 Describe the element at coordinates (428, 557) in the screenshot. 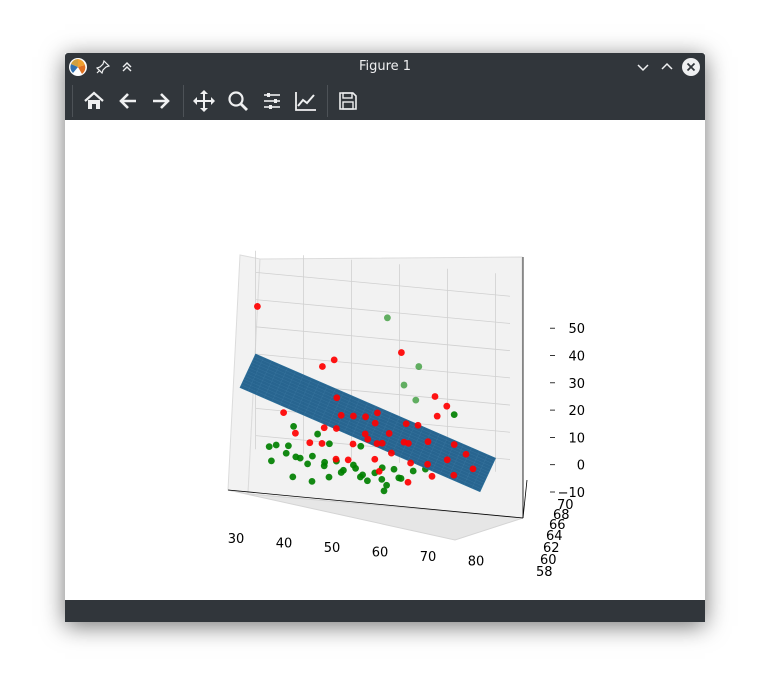

I see `x-tick-label: 70` at that location.